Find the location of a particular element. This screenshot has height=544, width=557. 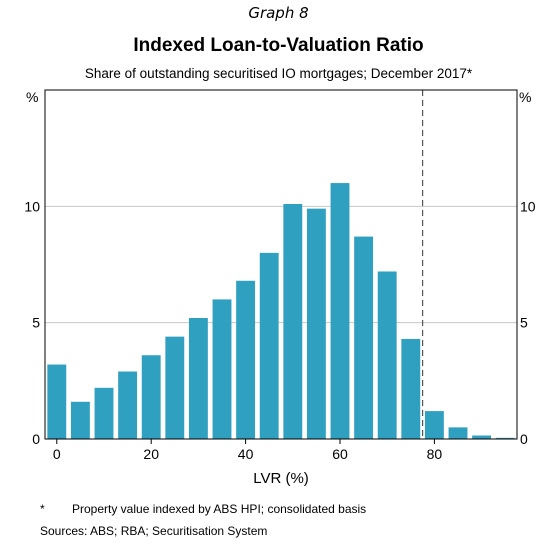

y-tick-label-left-0: 0 is located at coordinates (36, 439).